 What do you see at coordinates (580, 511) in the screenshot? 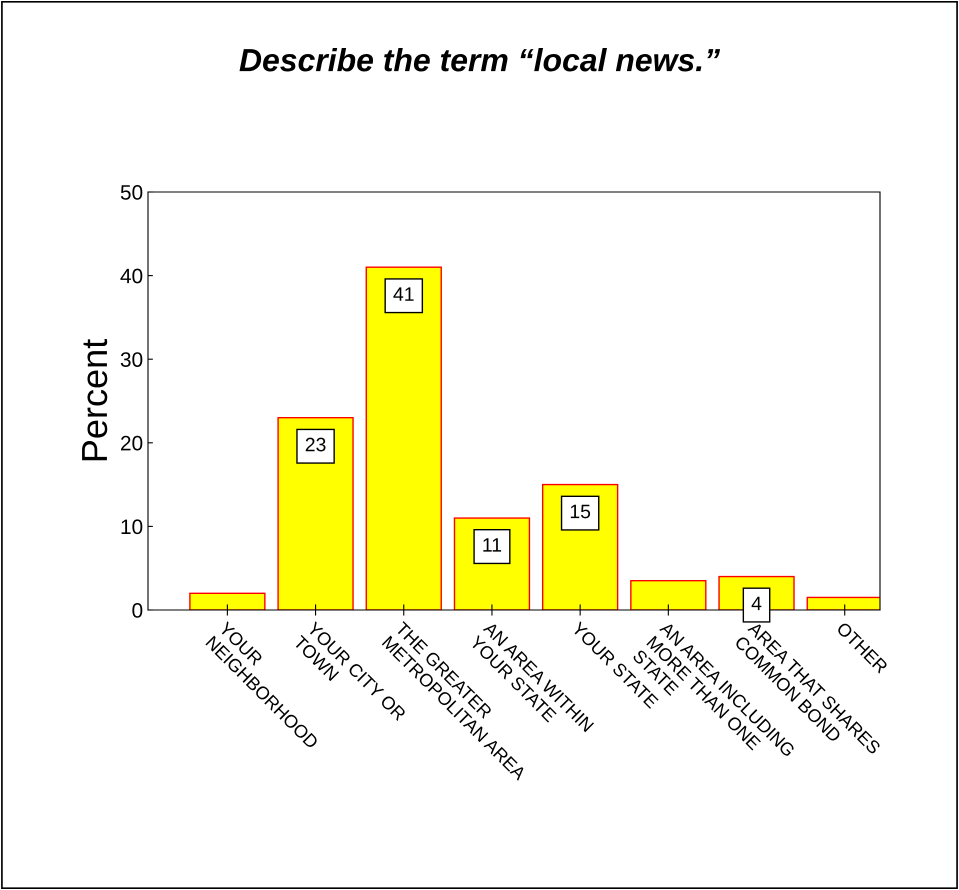
I see `data-label: 15` at bounding box center [580, 511].